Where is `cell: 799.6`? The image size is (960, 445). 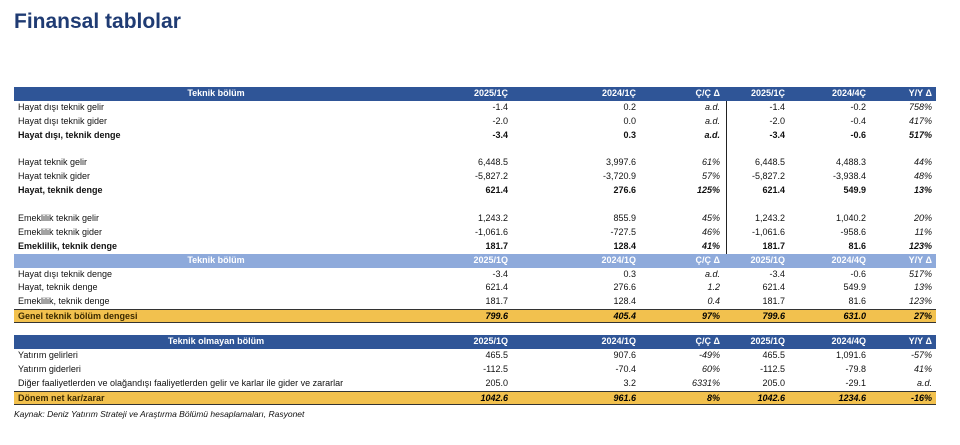
cell: 799.6 is located at coordinates (773, 316).